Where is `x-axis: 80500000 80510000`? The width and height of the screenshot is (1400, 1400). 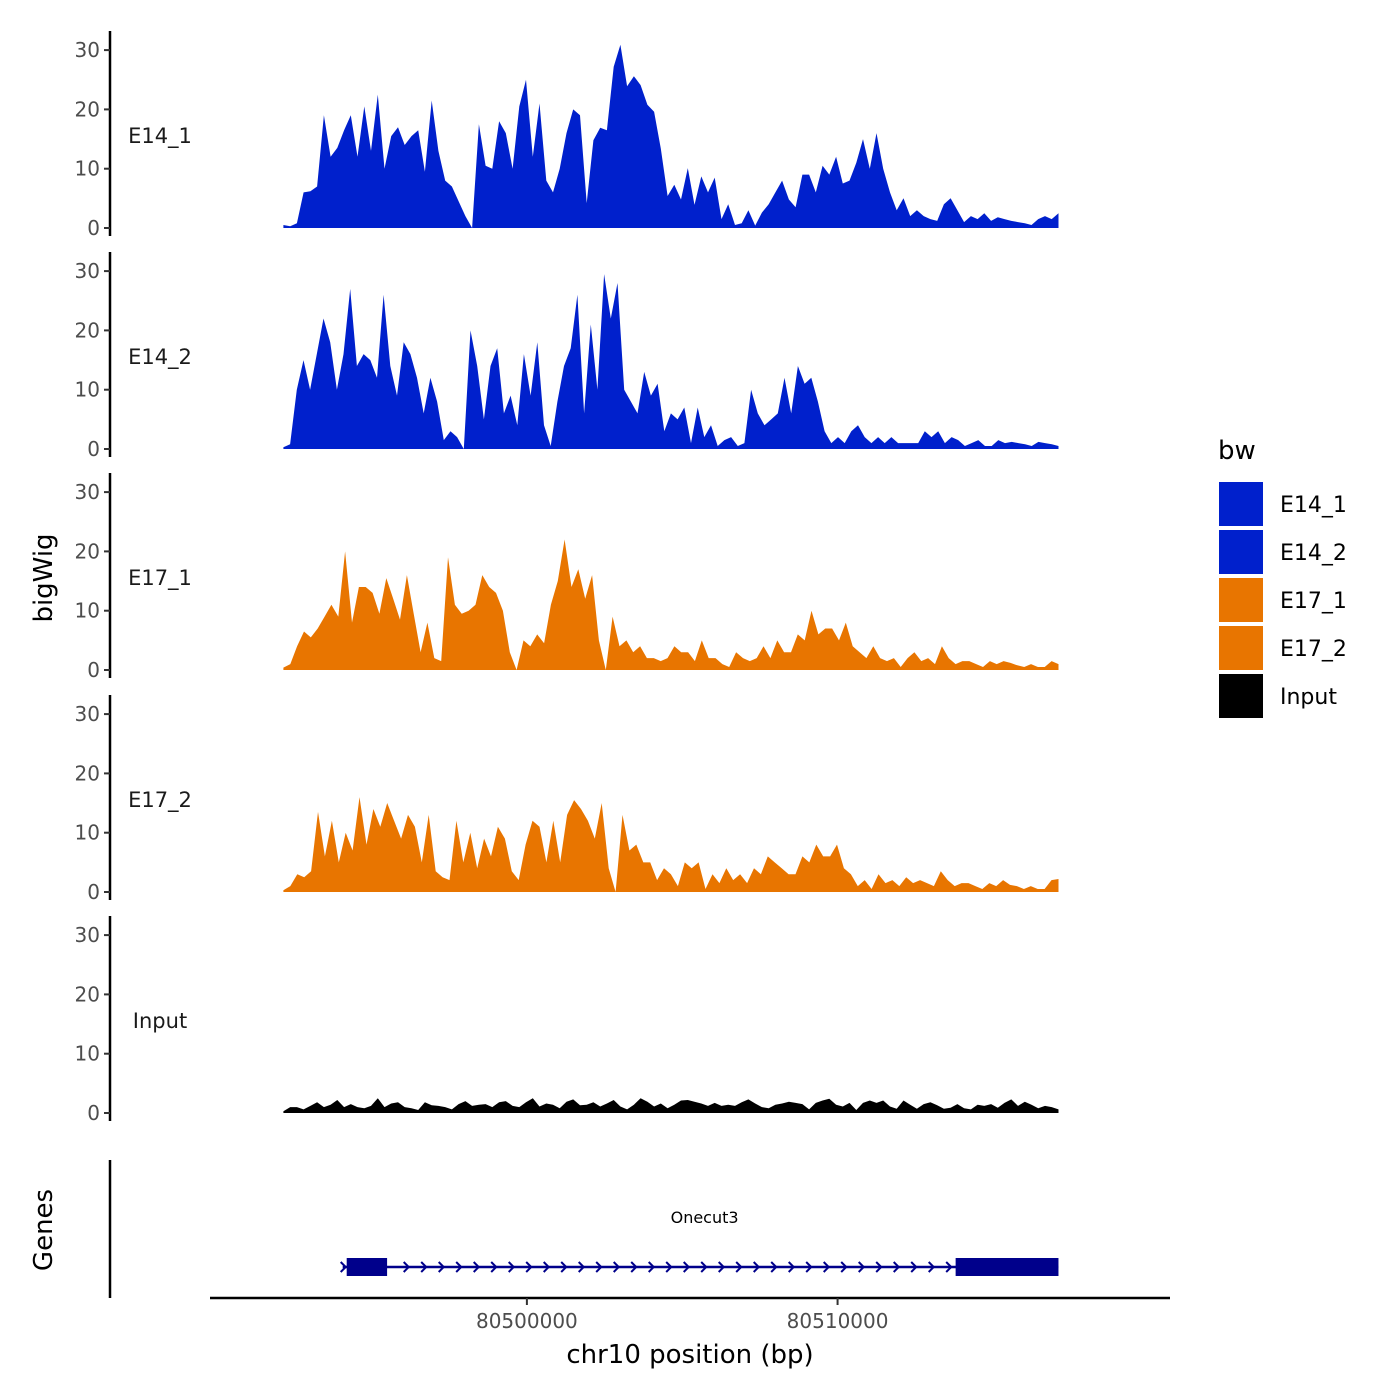 x-axis: 80500000 80510000 is located at coordinates (690, 1314).